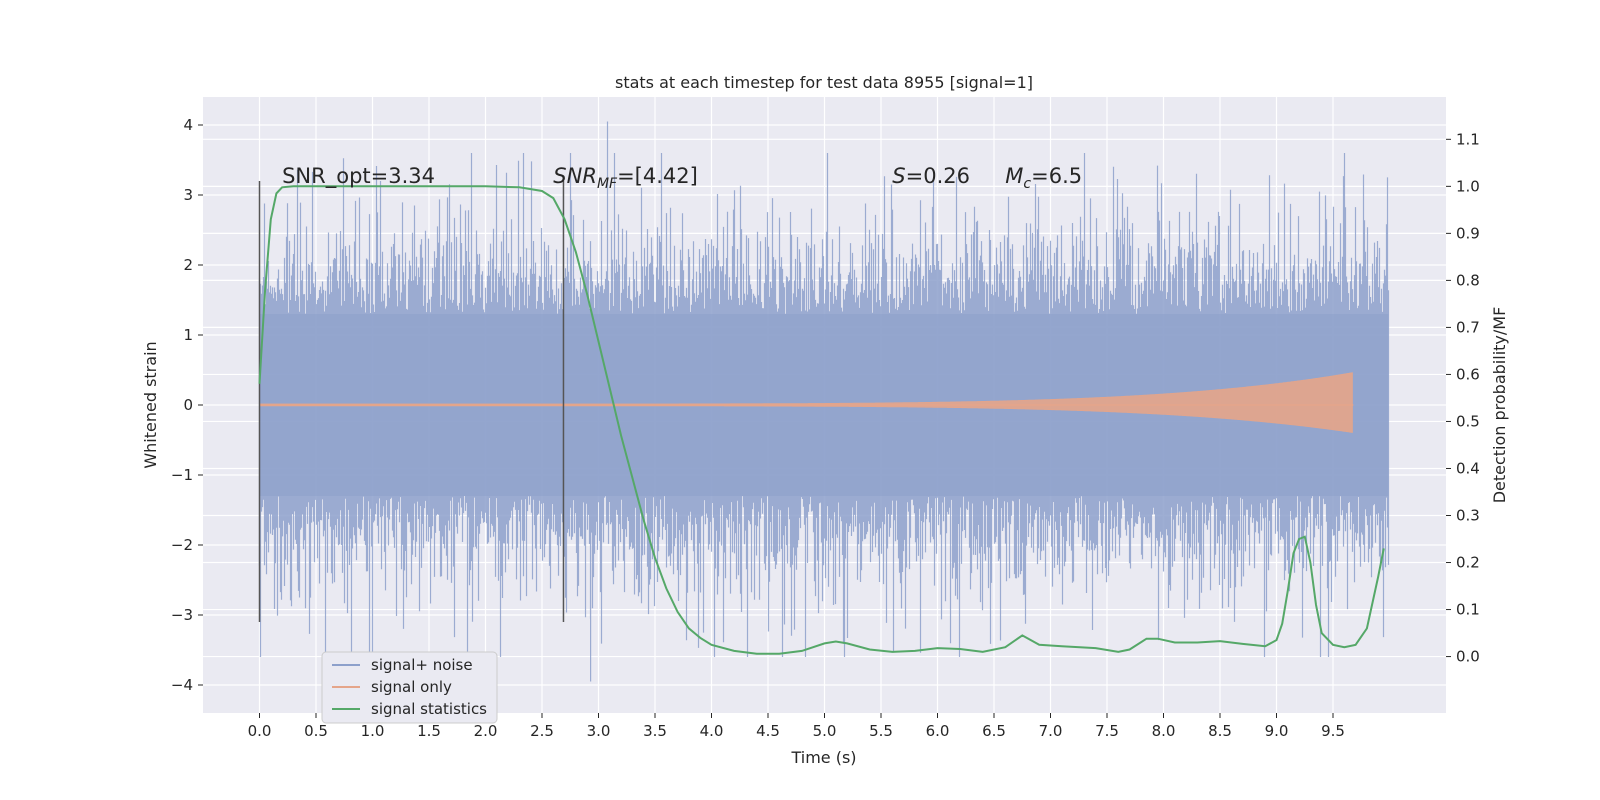 This screenshot has height=800, width=1600. I want to click on y-tick-label-5: 1, so click(188, 335).